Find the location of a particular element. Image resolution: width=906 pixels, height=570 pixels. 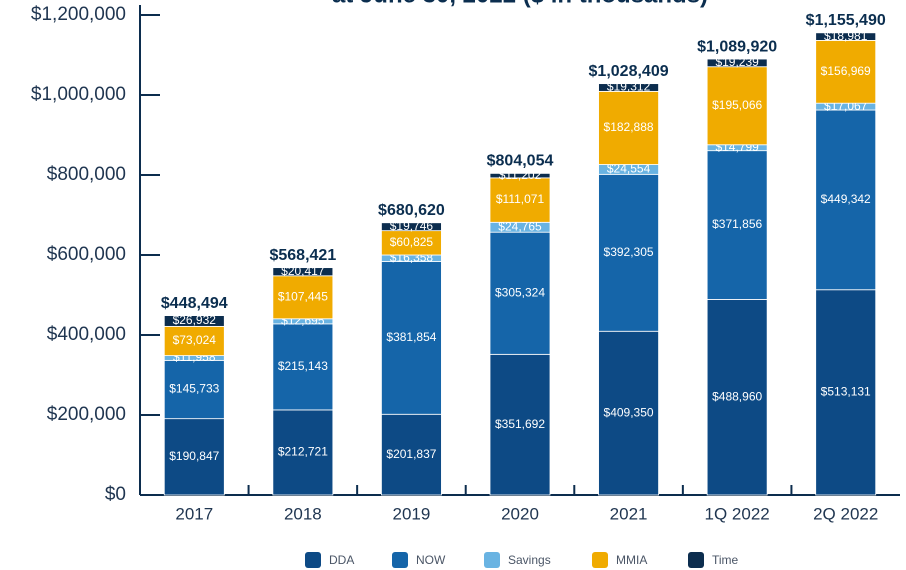

total-label: $1,089,920 is located at coordinates (737, 46).